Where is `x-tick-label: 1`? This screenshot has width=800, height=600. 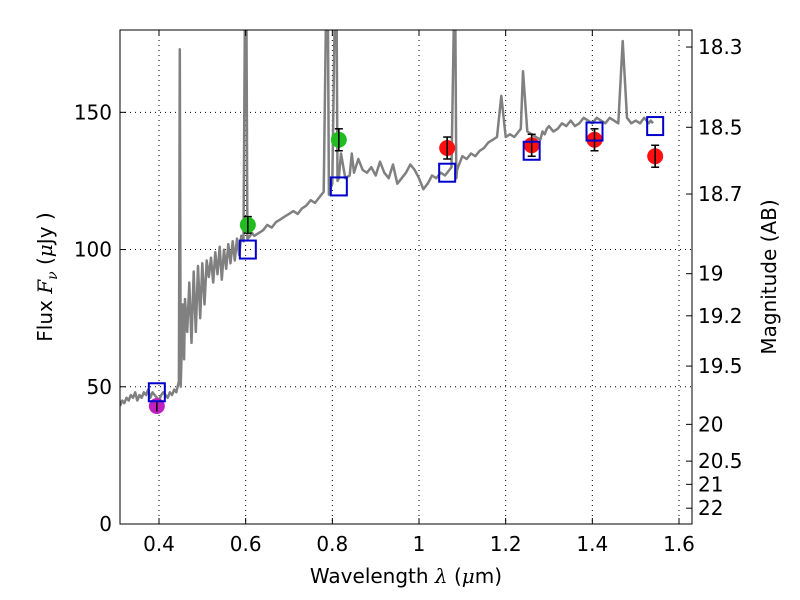 x-tick-label: 1 is located at coordinates (419, 544).